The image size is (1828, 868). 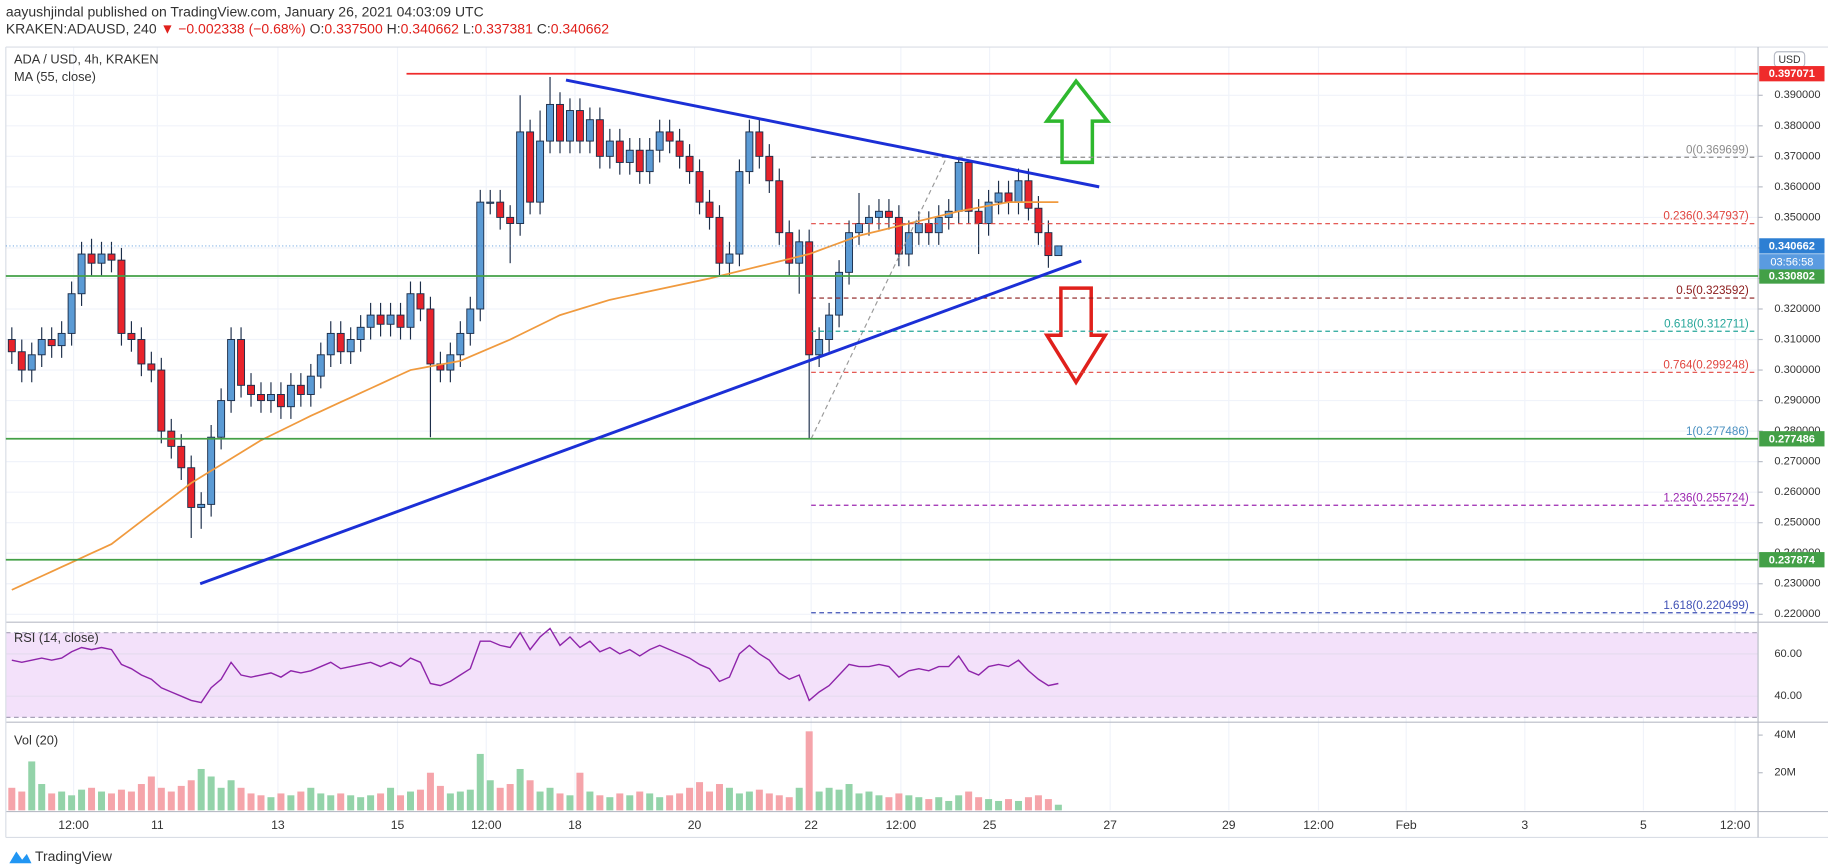 What do you see at coordinates (832, 133) in the screenshot?
I see `trend-line` at bounding box center [832, 133].